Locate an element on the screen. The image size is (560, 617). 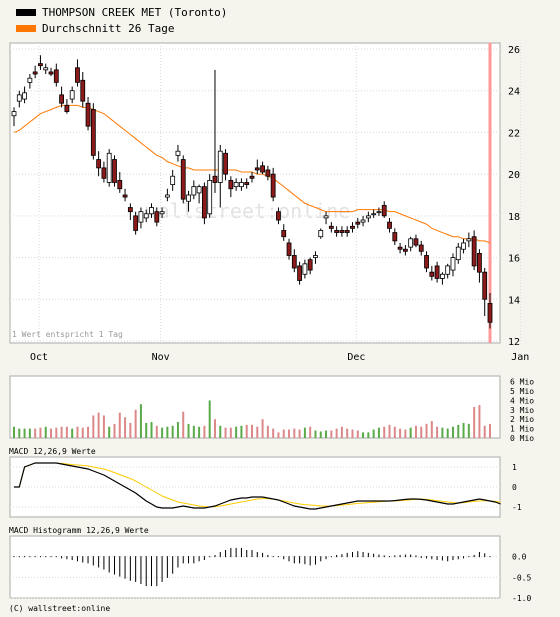
legend-swatch-black is located at coordinates (26, 12).